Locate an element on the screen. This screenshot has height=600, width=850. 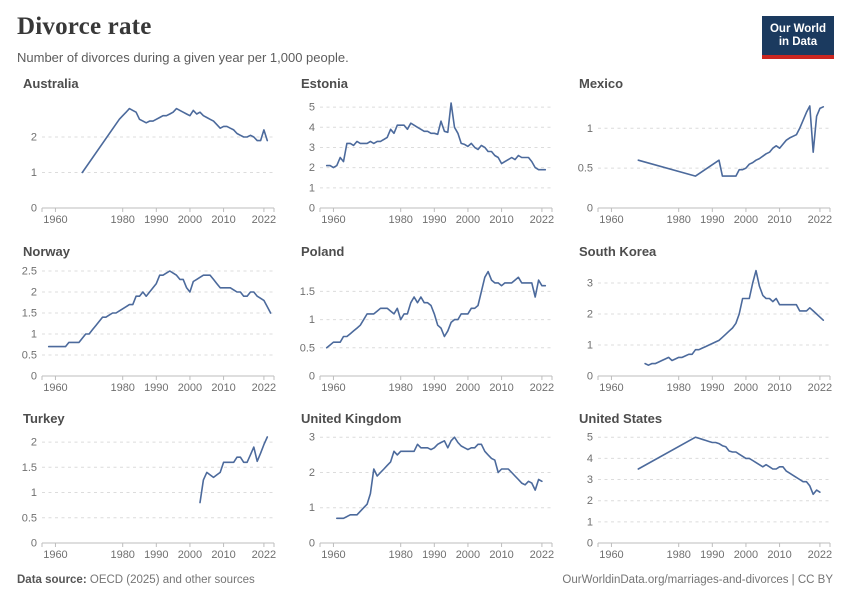
chart-cell-australia: Australia 0 1 2 1960 1980 1990 2000 2010 2022 is located at coordinates (147, 151).